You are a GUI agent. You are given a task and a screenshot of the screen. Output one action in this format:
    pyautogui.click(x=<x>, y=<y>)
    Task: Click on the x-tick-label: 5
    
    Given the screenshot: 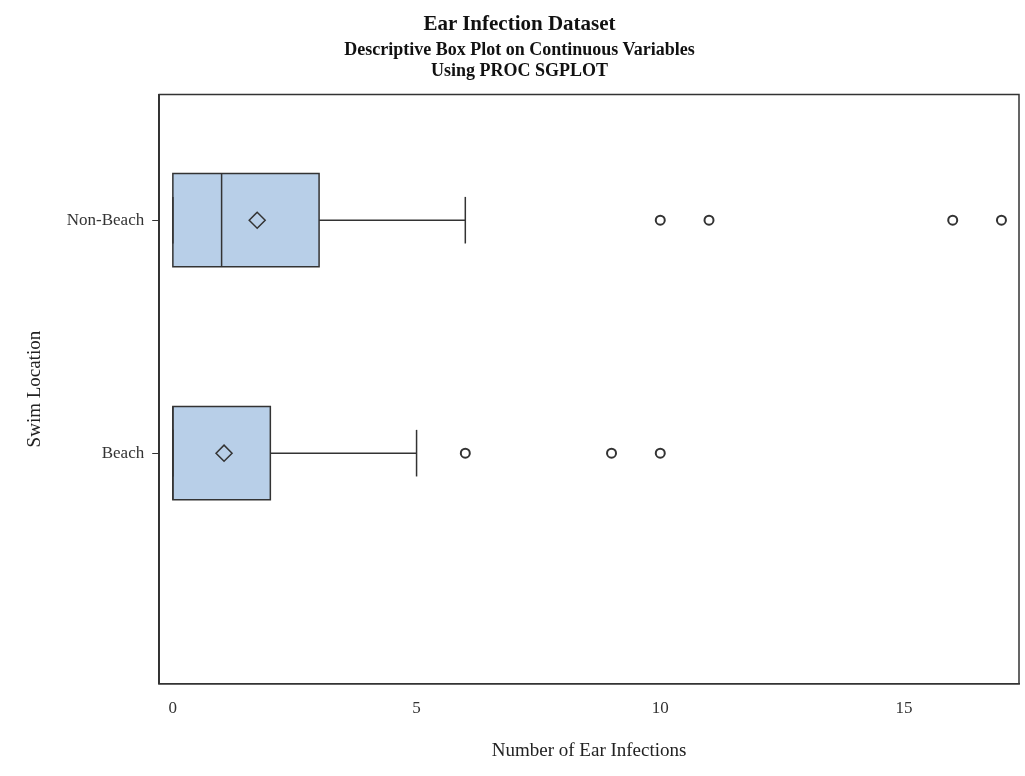 What is the action you would take?
    pyautogui.click(x=416, y=708)
    